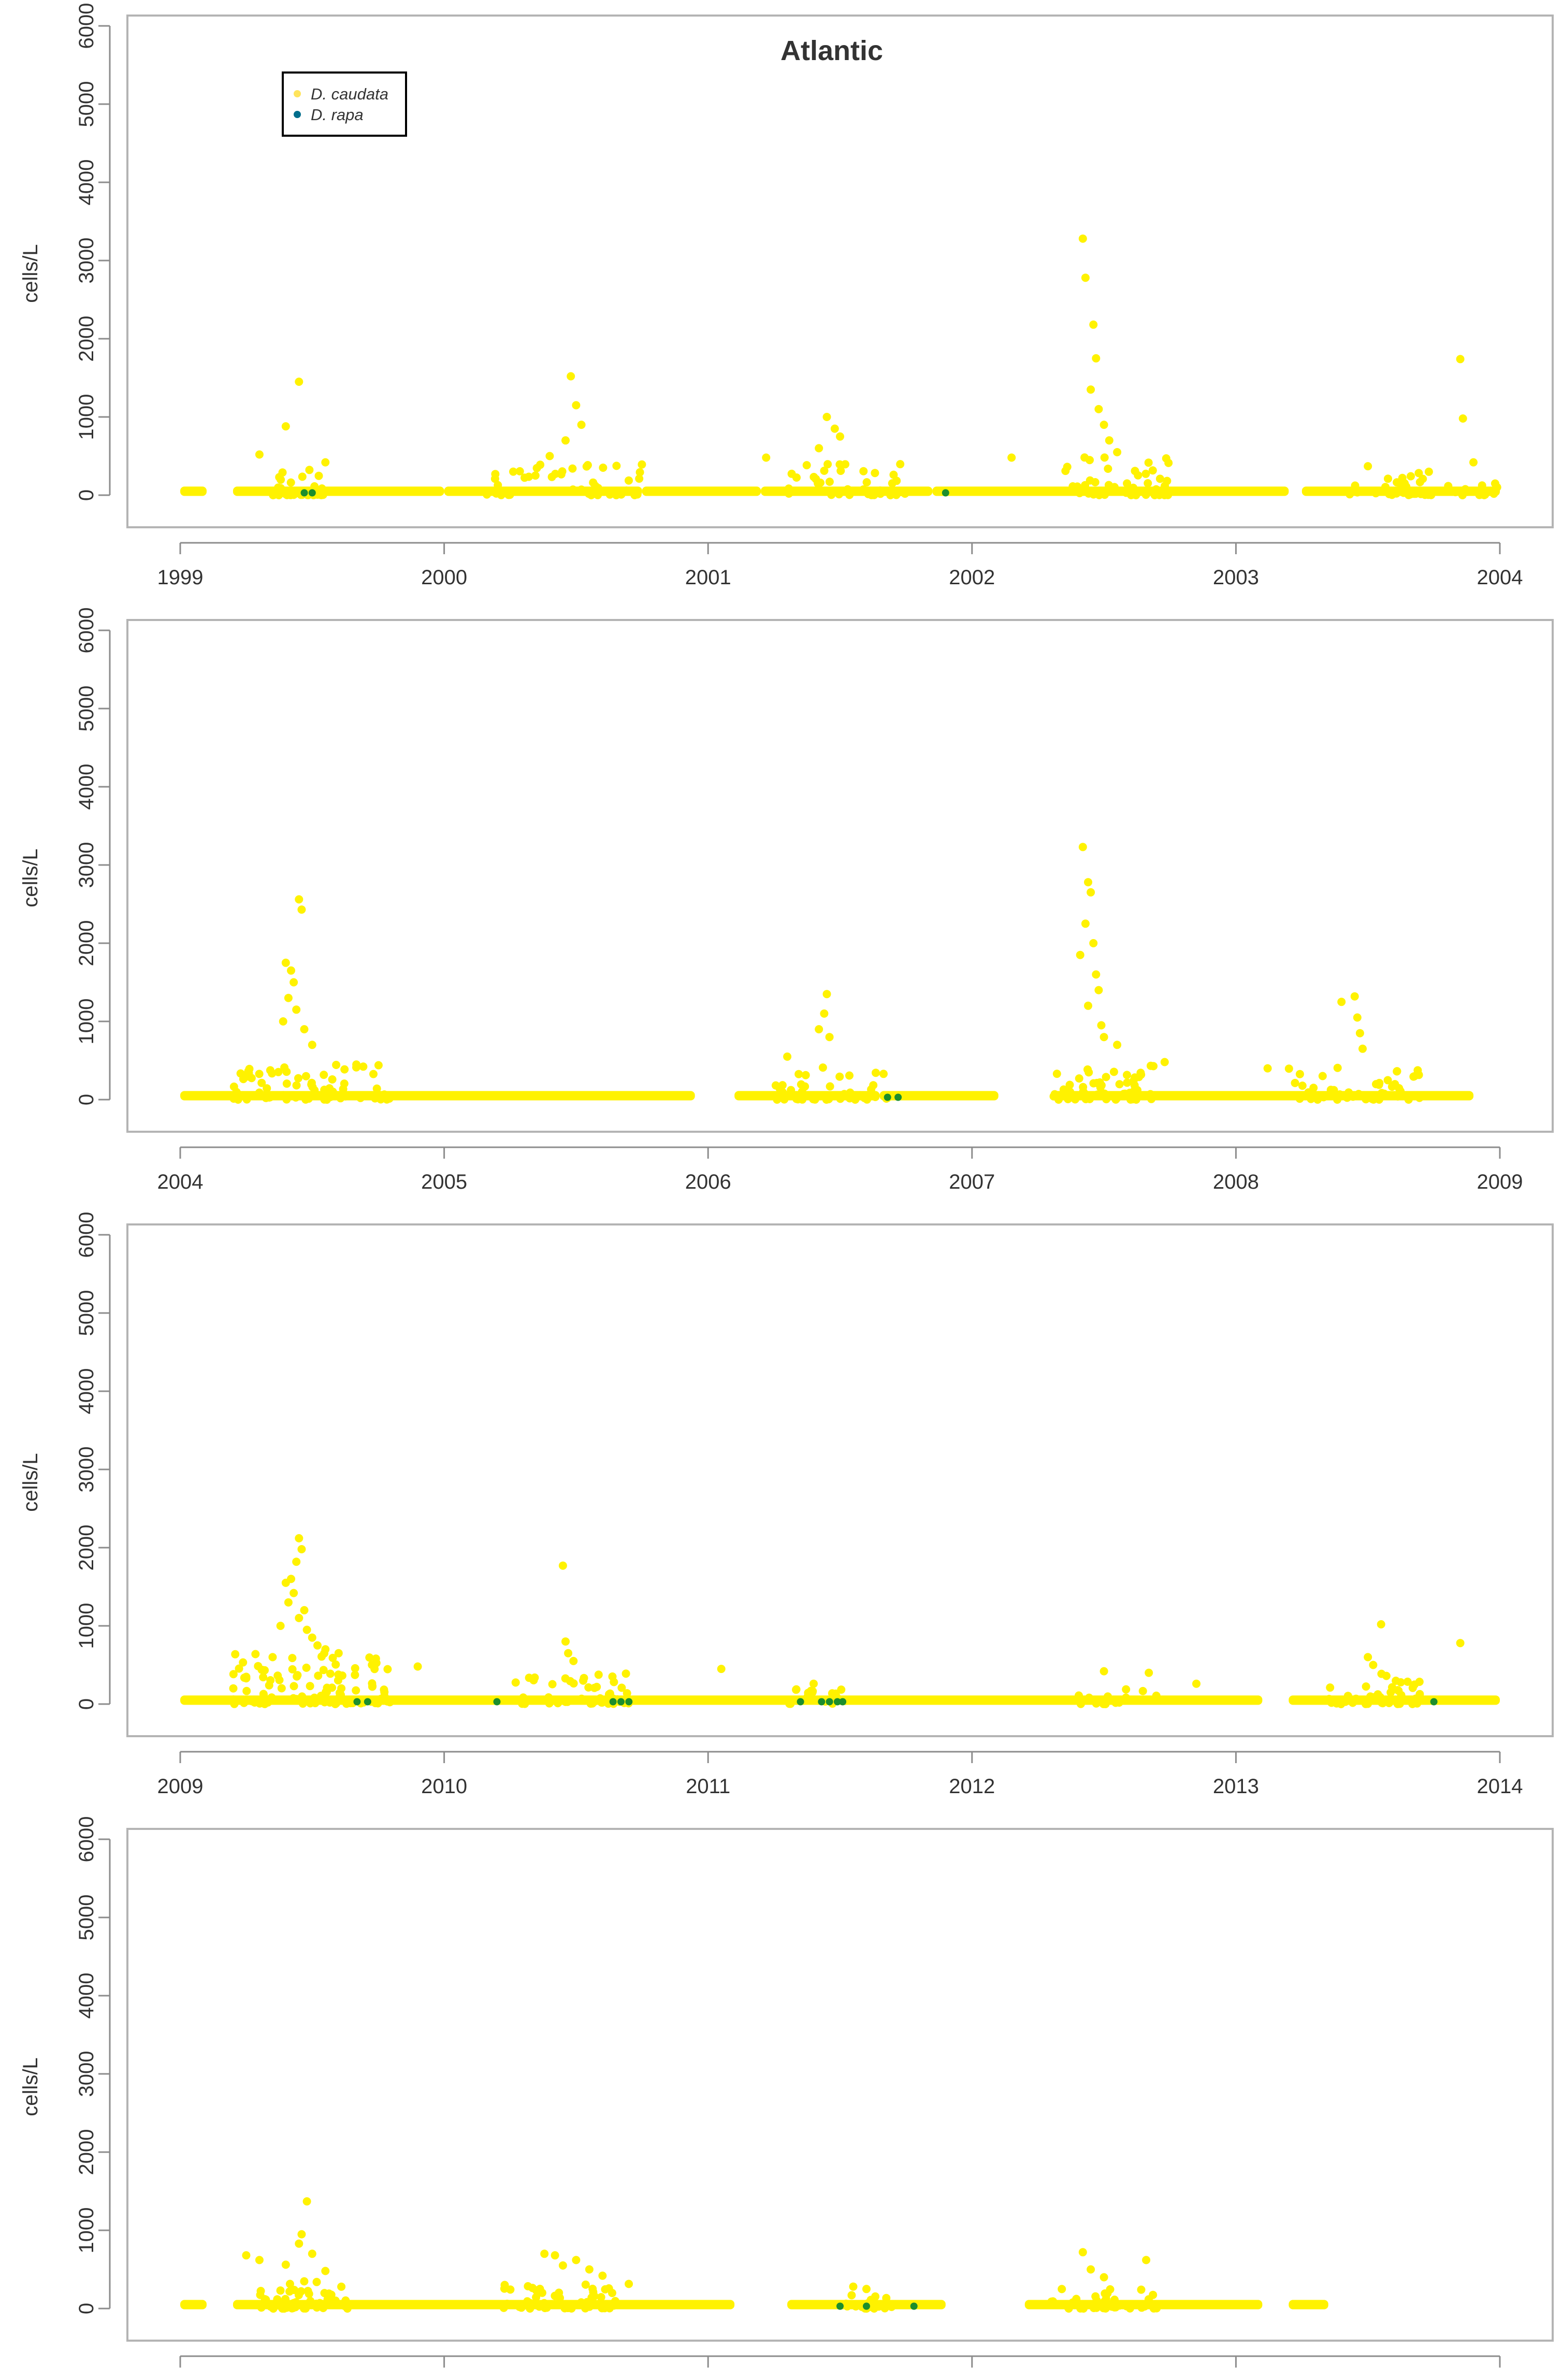 This screenshot has height=2380, width=1562. What do you see at coordinates (93, 252) in the screenshot?
I see `y-axis: 0 1000 2000 3000 4000 5000 6000` at bounding box center [93, 252].